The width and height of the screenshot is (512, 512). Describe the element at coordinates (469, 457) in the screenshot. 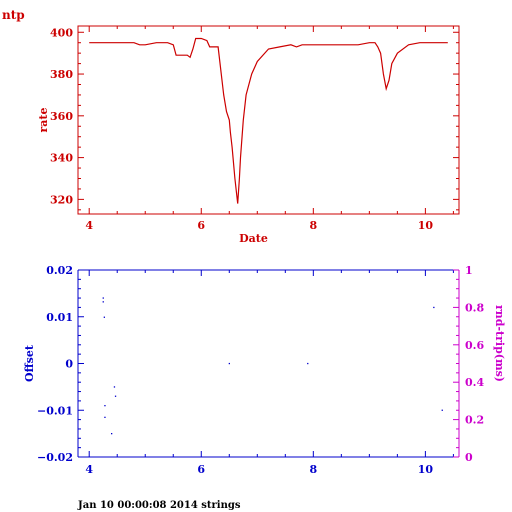

I see `y2-tick-label: 0` at that location.